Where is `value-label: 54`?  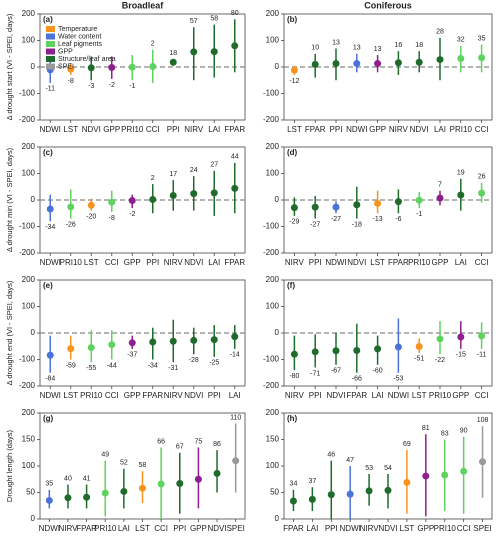
value-label: 54 is located at coordinates (388, 468).